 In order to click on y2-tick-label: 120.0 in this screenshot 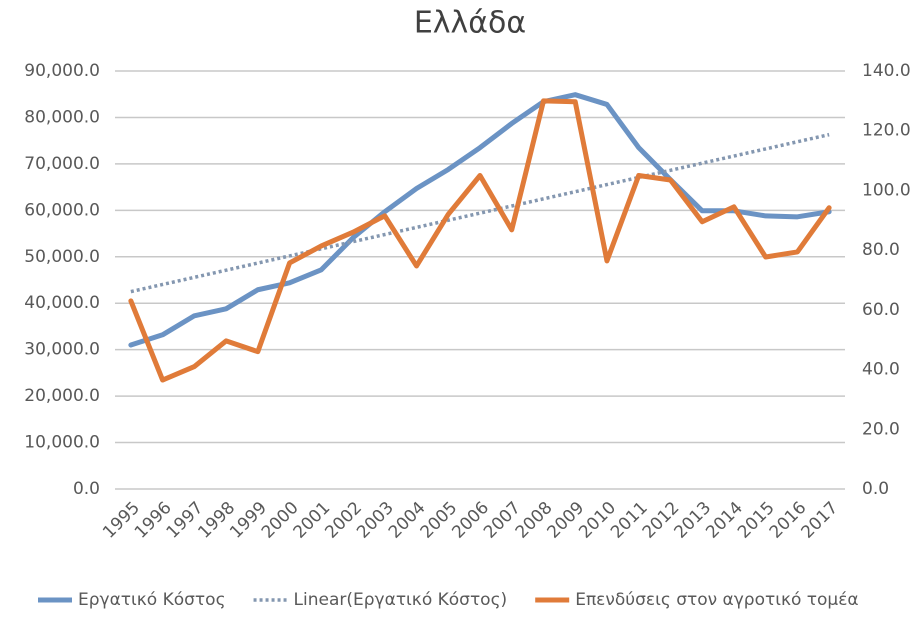, I will do `click(886, 131)`.